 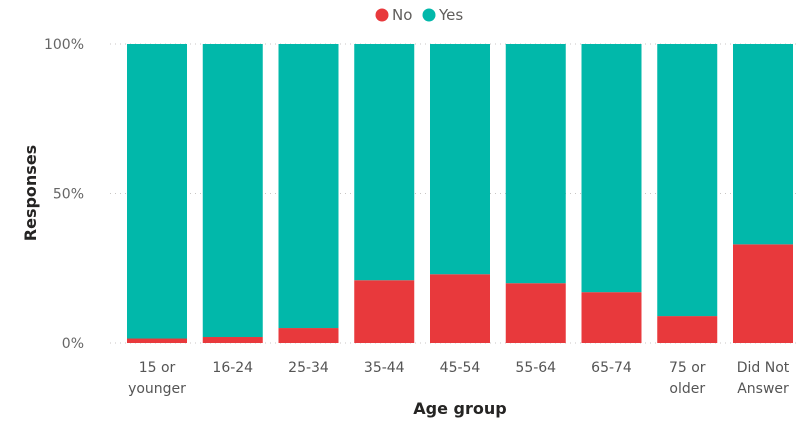 I want to click on x-tick-label: 25-34, so click(x=308, y=368).